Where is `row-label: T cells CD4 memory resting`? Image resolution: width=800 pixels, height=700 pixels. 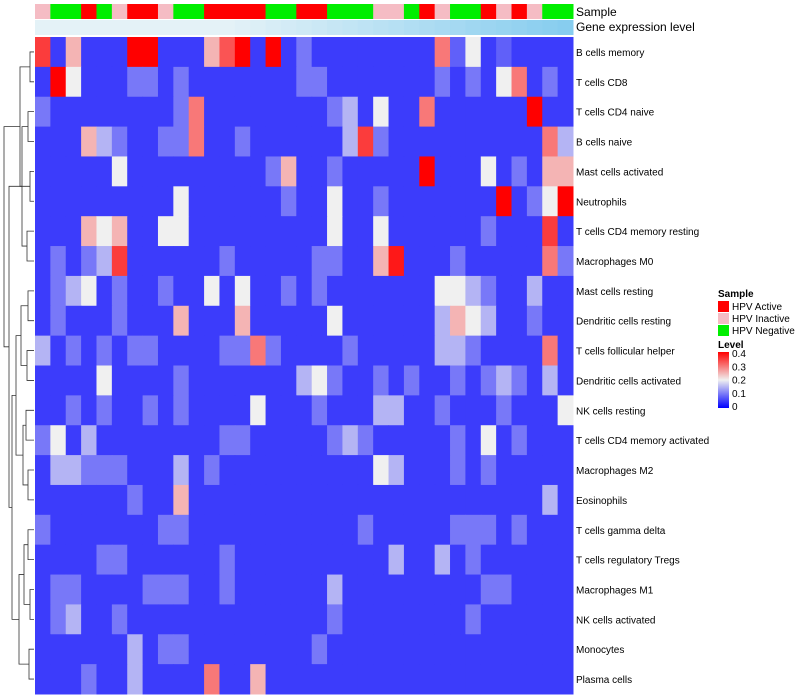
row-label: T cells CD4 memory resting is located at coordinates (637, 232).